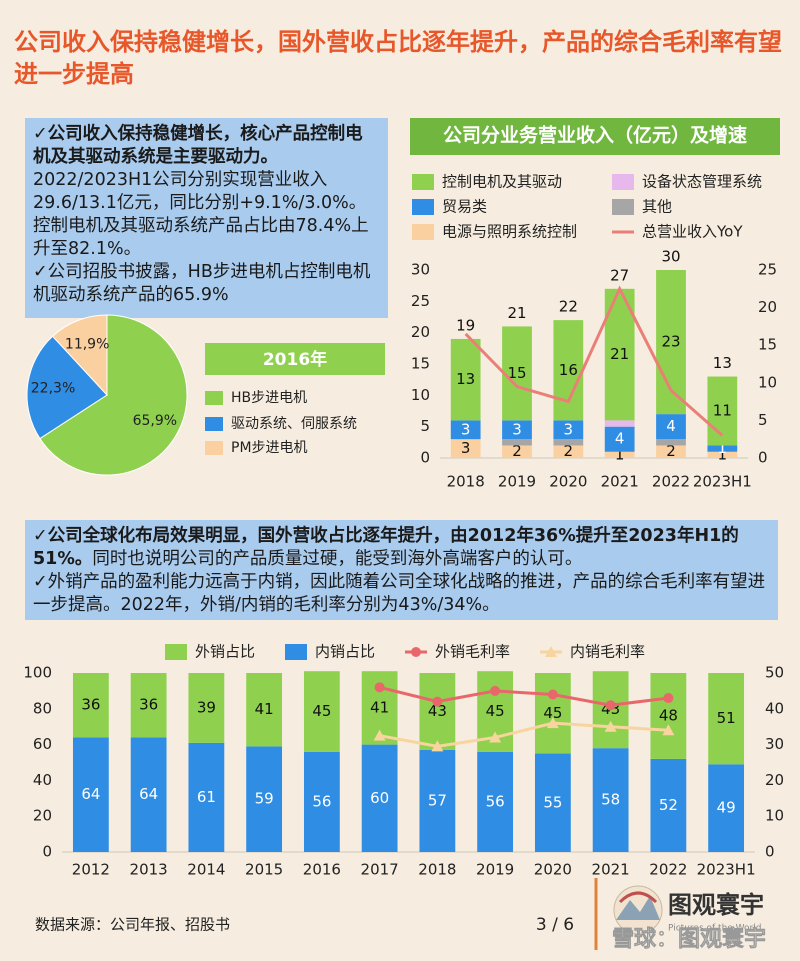 The width and height of the screenshot is (800, 961). What do you see at coordinates (269, 448) in the screenshot?
I see `legend-label: PM步进电机` at bounding box center [269, 448].